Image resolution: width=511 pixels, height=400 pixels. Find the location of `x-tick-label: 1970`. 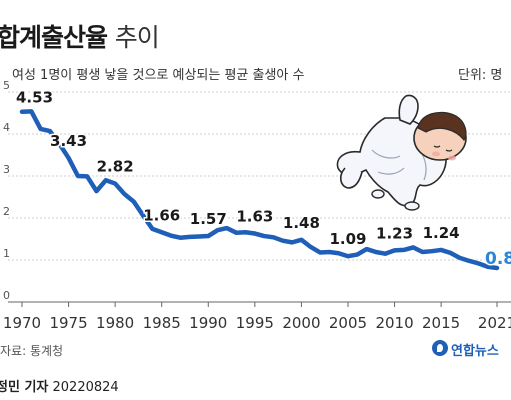

x-tick-label: 1970 is located at coordinates (22, 323).